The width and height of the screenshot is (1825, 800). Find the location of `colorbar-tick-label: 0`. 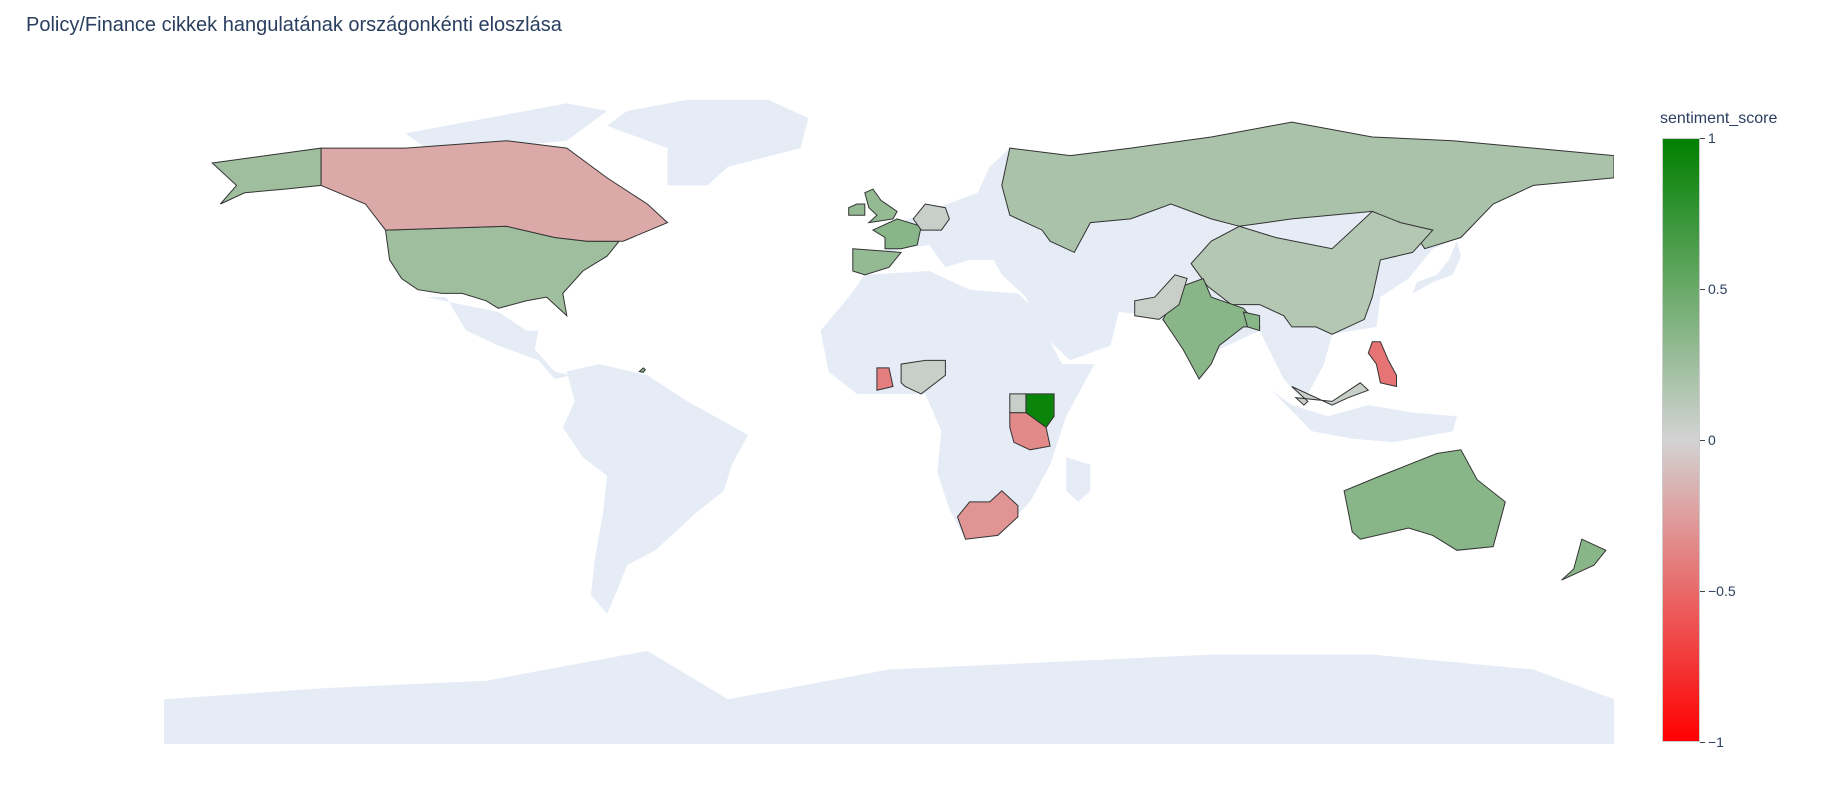

colorbar-tick-label: 0 is located at coordinates (1712, 440).